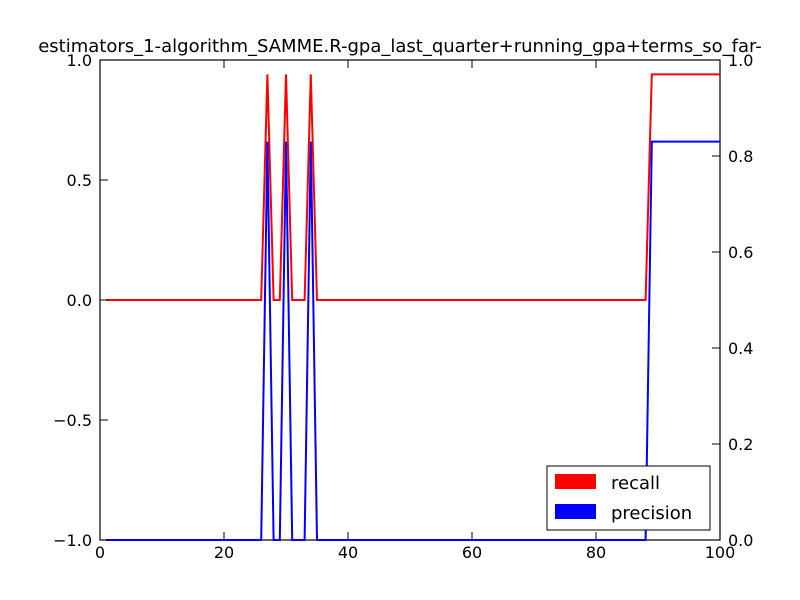 The width and height of the screenshot is (800, 600). What do you see at coordinates (596, 552) in the screenshot?
I see `x-tick-label: 80` at bounding box center [596, 552].